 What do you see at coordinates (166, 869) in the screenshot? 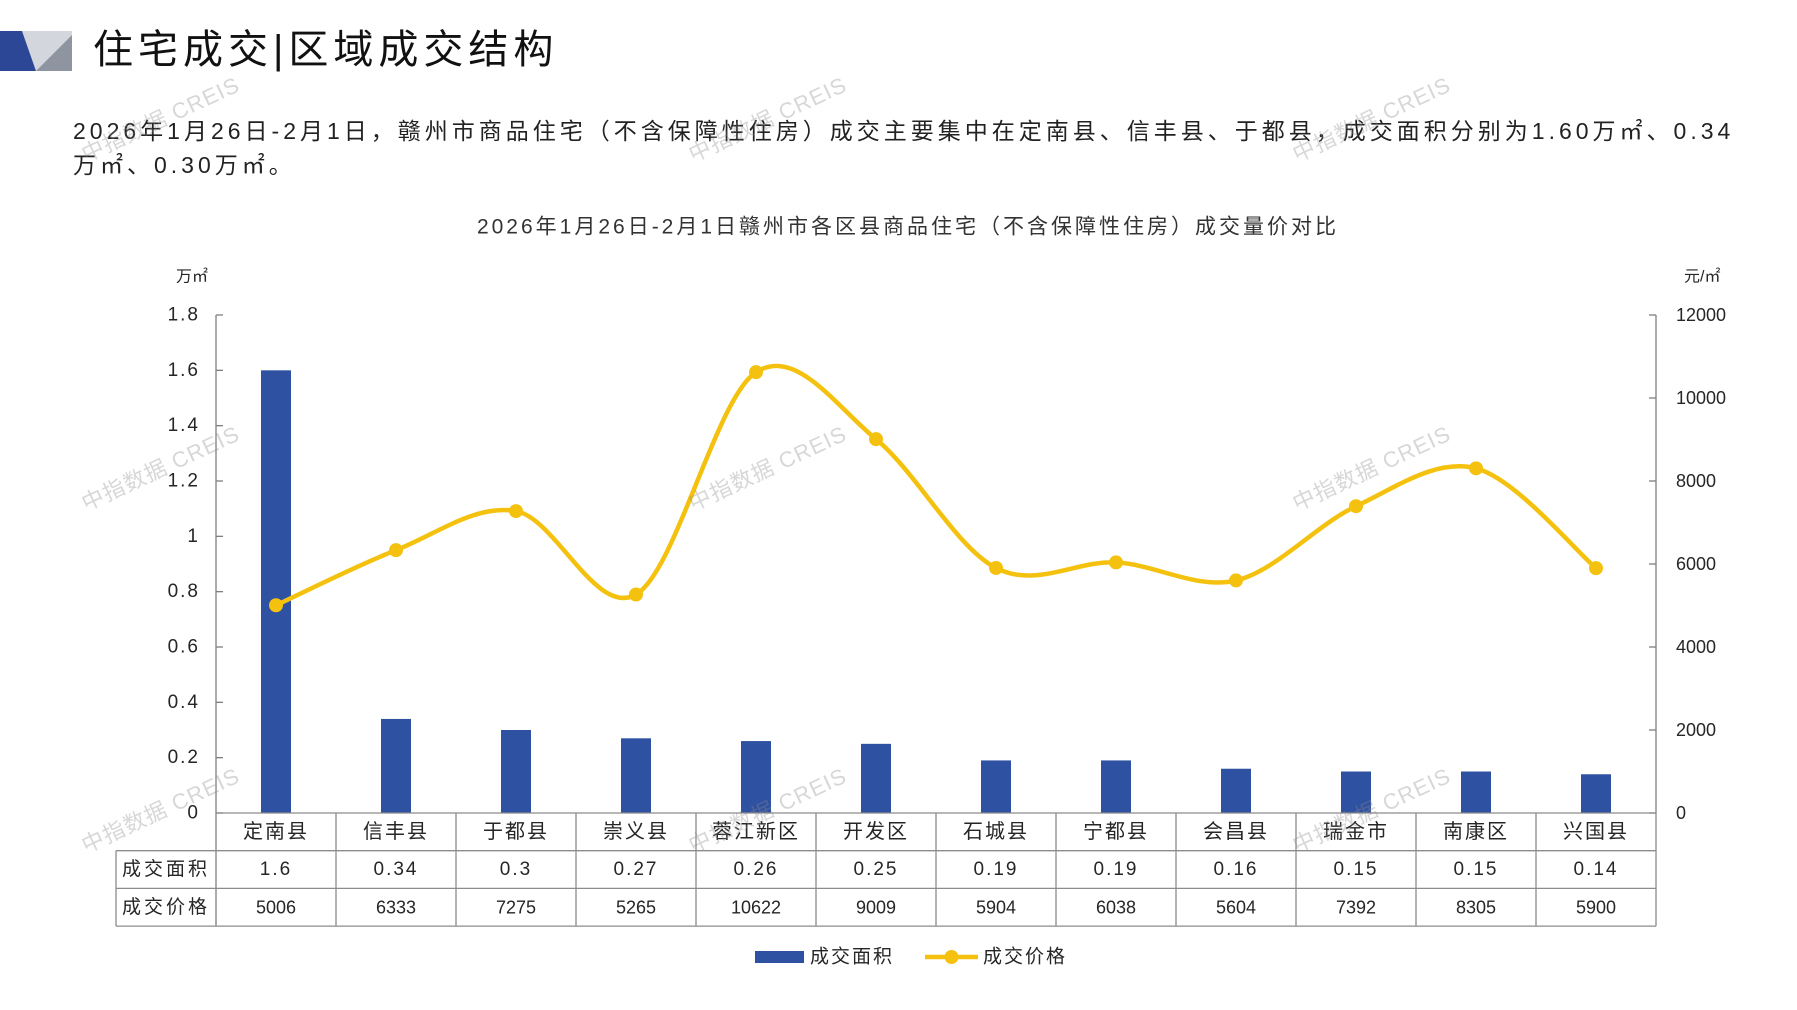
I see `table-row-header-area: 成交面积` at bounding box center [166, 869].